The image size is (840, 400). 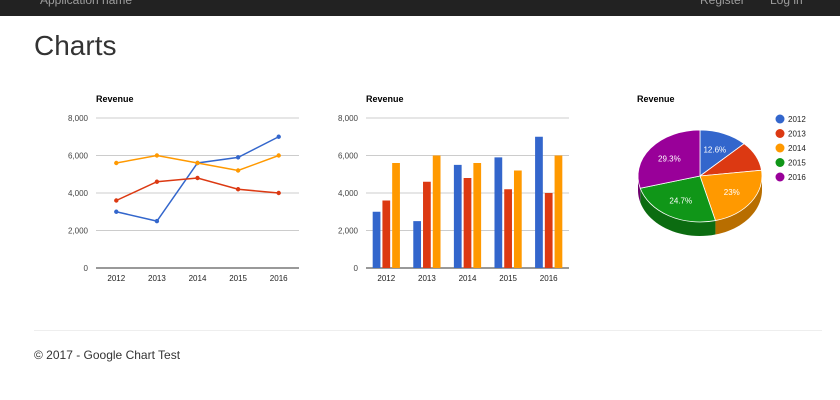 I want to click on pie-slice-2016, so click(x=669, y=159).